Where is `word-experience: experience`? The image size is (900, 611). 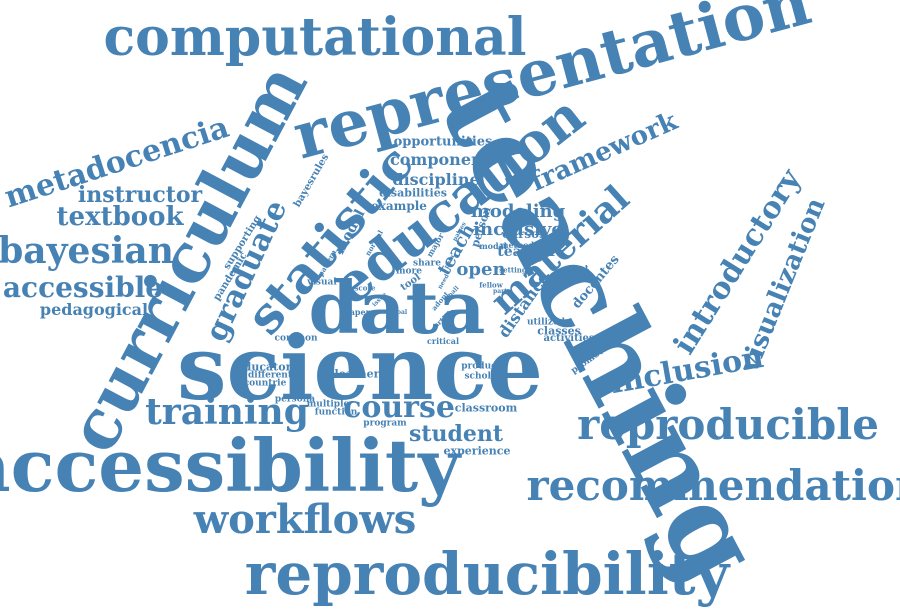 word-experience: experience is located at coordinates (477, 451).